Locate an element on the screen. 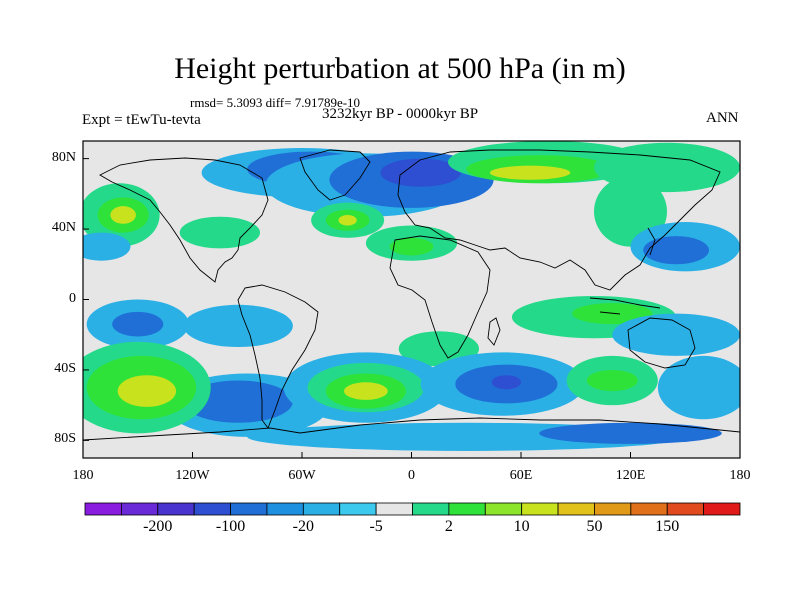 This screenshot has width=800, height=600. coastline-indonesia is located at coordinates (625, 306).